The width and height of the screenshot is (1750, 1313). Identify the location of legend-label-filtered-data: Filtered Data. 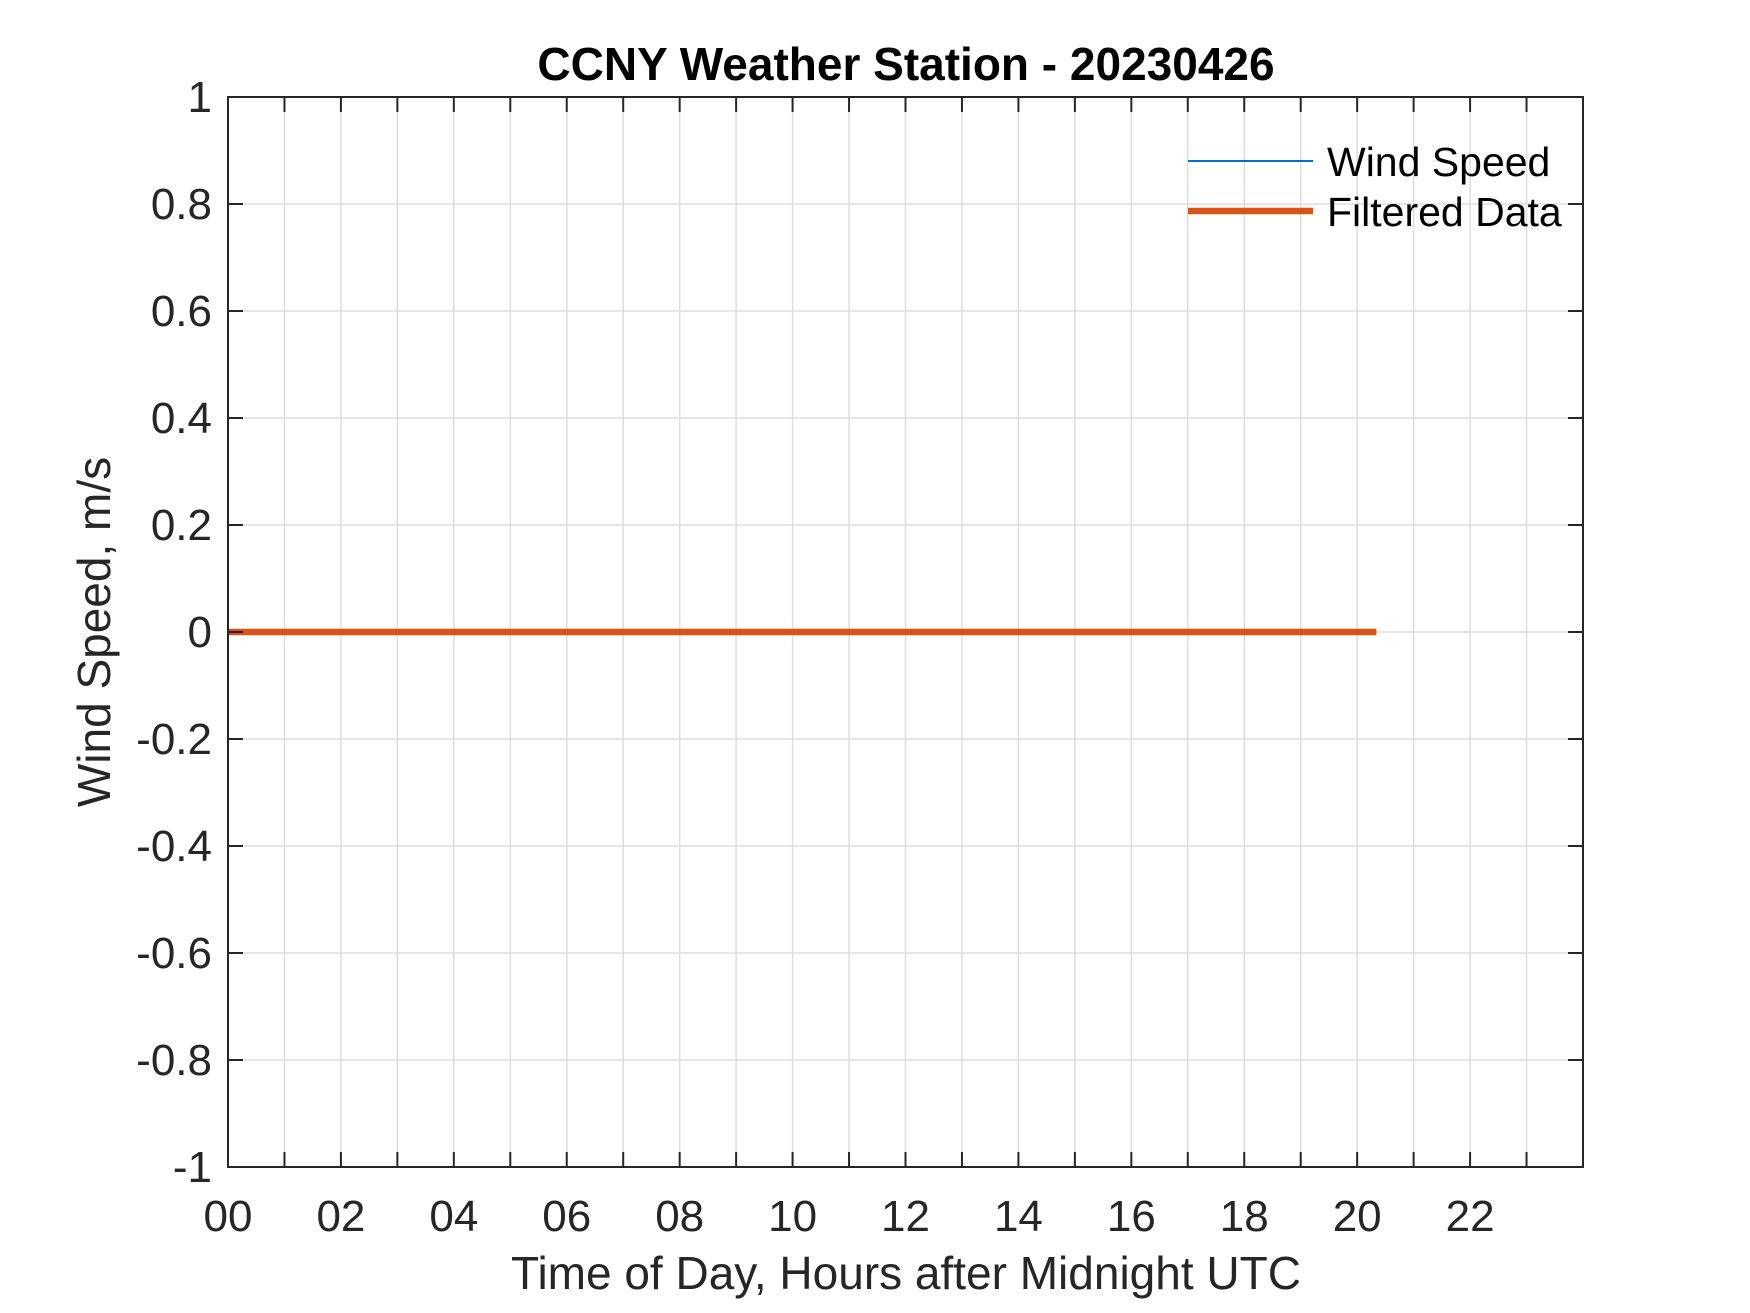
(1444, 212).